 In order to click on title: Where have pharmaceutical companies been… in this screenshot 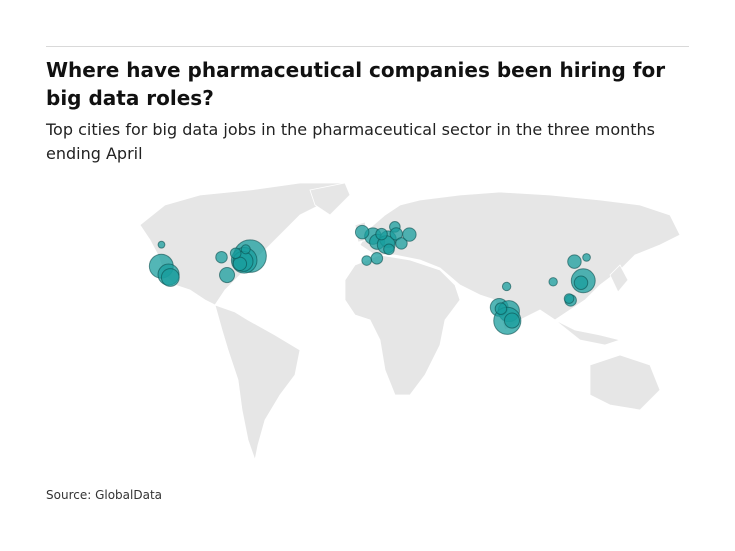, I will do `click(356, 84)`.